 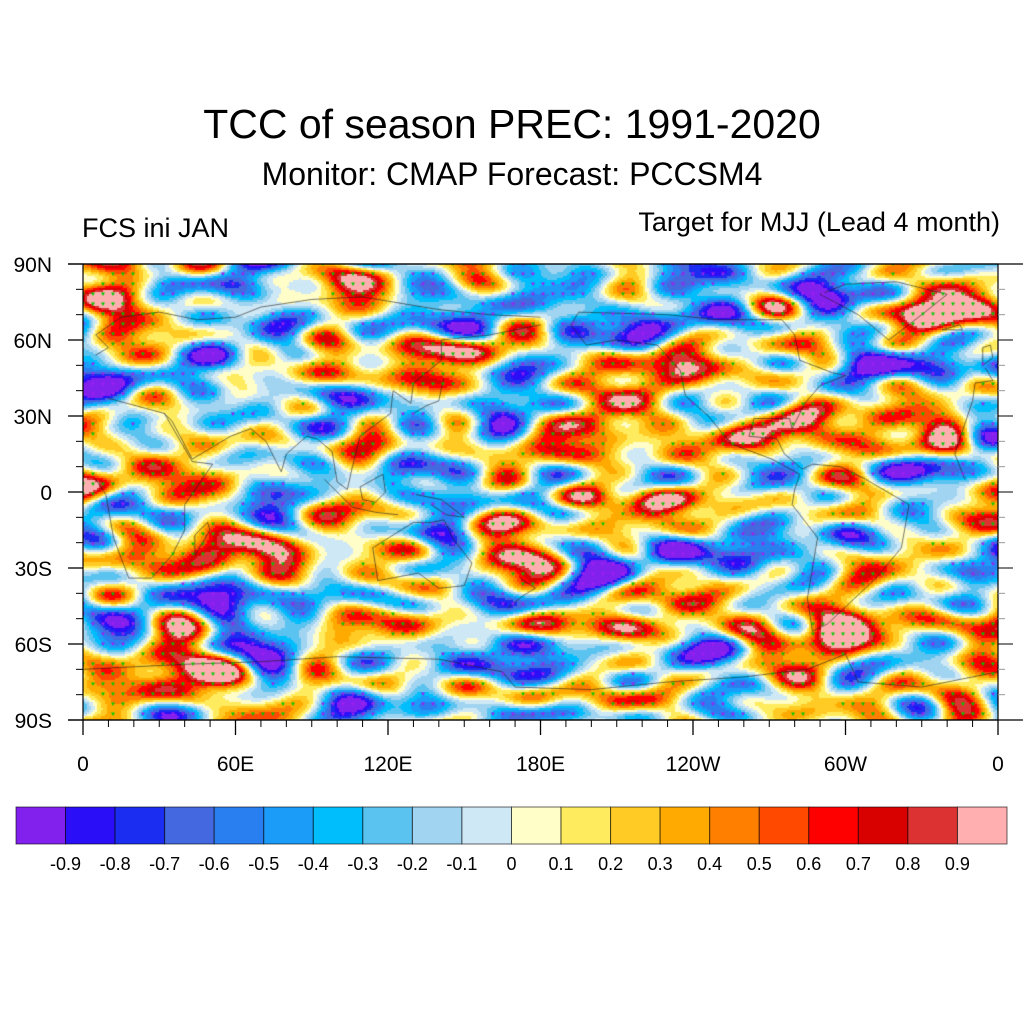 I want to click on x-tick-label: 60E, so click(x=235, y=764).